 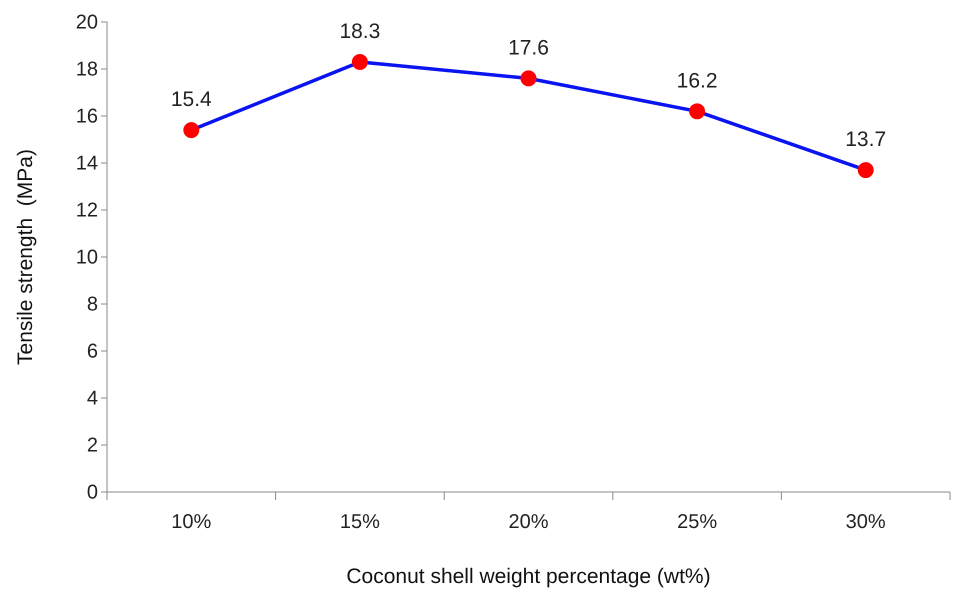 I want to click on y-tick-label: 14, so click(x=87, y=163).